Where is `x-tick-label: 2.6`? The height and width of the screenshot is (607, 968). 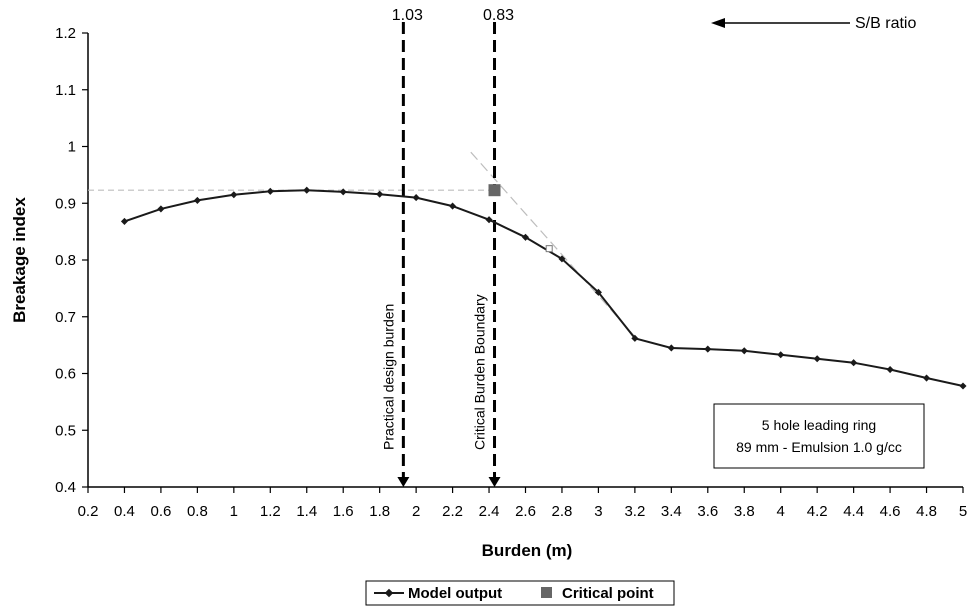 x-tick-label: 2.6 is located at coordinates (525, 511).